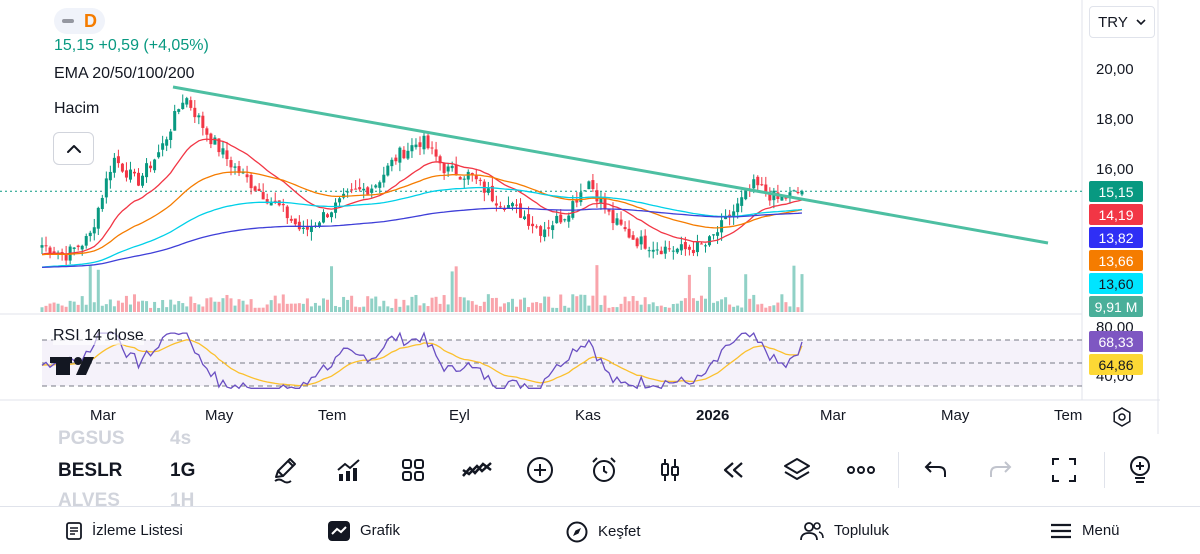 The image size is (1200, 554). What do you see at coordinates (603, 532) in the screenshot?
I see `nav-explore: Keşfet` at bounding box center [603, 532].